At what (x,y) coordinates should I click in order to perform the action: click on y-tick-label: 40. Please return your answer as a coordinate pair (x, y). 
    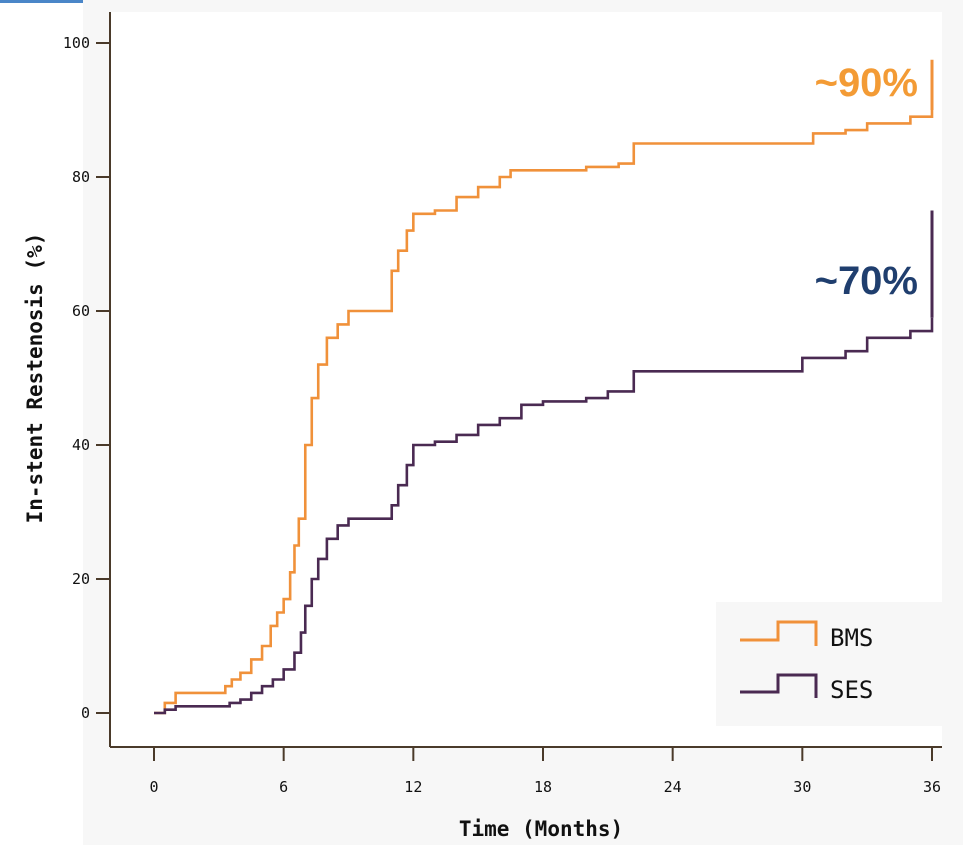
    Looking at the image, I should click on (81, 445).